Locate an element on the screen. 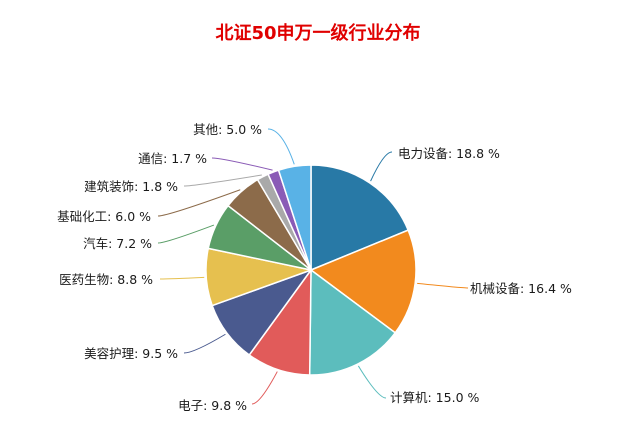  chart-title: 北证50申万一级行业分布 is located at coordinates (317, 33).